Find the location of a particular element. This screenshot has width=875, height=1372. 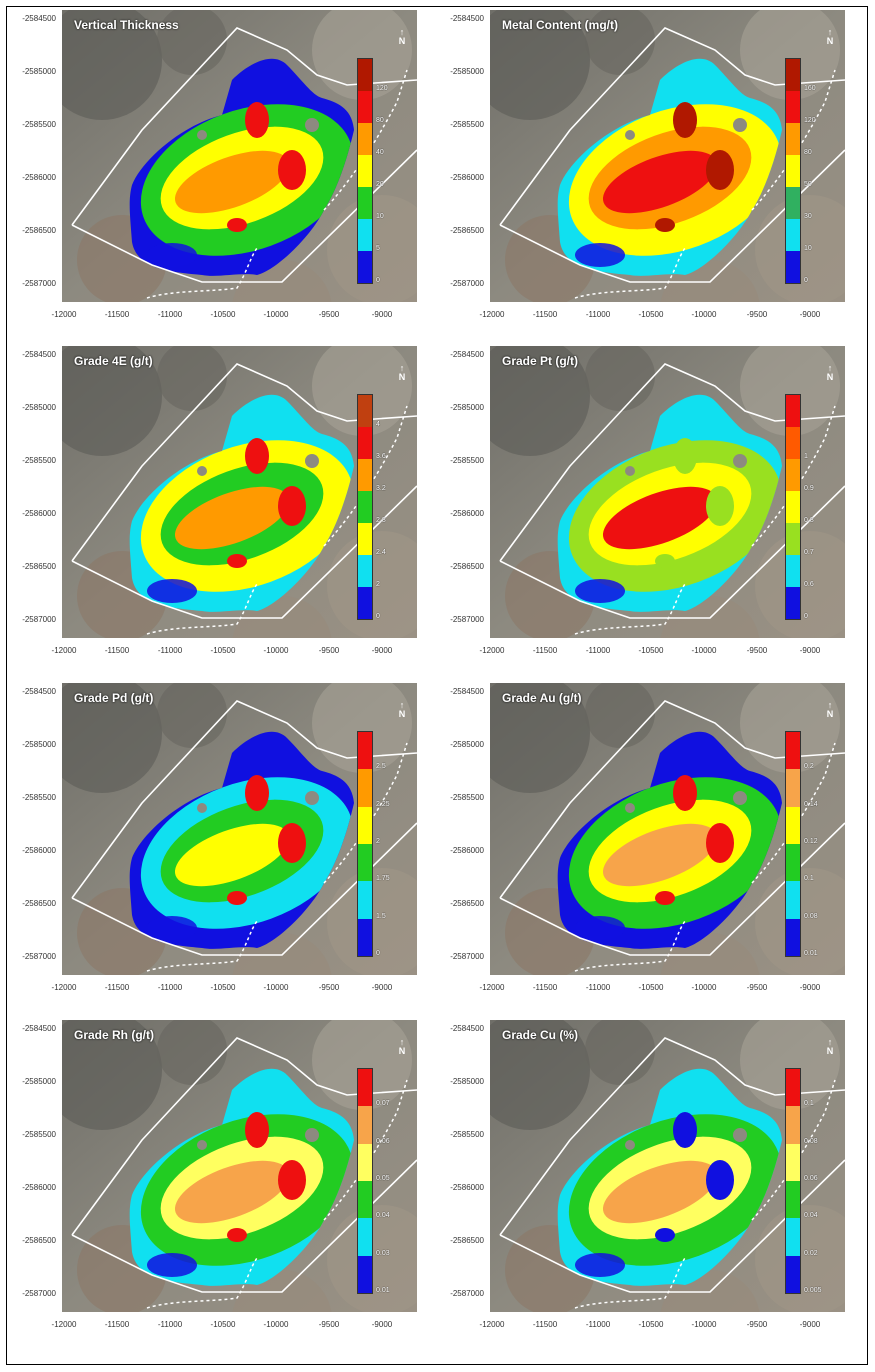

geology-grade-map is located at coordinates (667, 492).